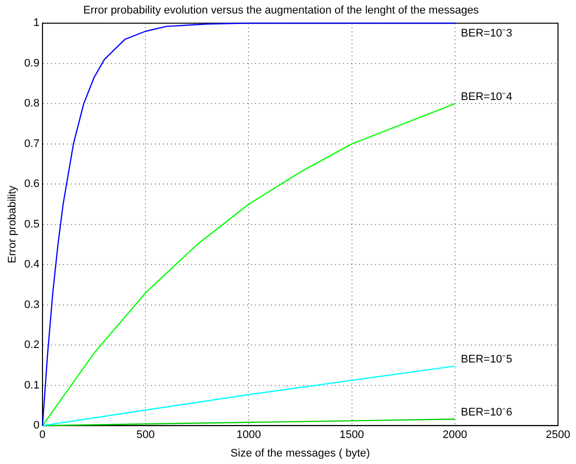  I want to click on y-tick-label: 0.4, so click(32, 264).